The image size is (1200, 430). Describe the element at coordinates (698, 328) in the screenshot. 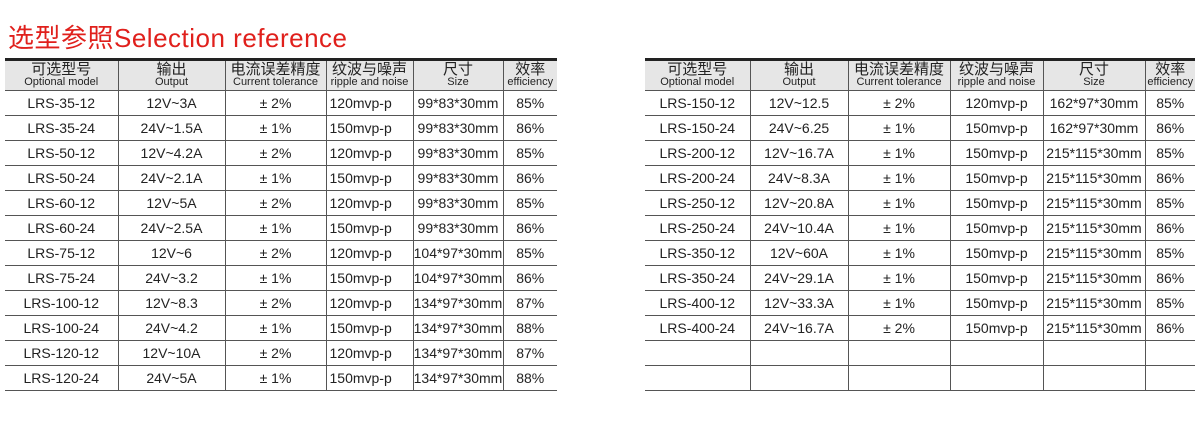

I see `cell-model: LRS-400-24` at that location.